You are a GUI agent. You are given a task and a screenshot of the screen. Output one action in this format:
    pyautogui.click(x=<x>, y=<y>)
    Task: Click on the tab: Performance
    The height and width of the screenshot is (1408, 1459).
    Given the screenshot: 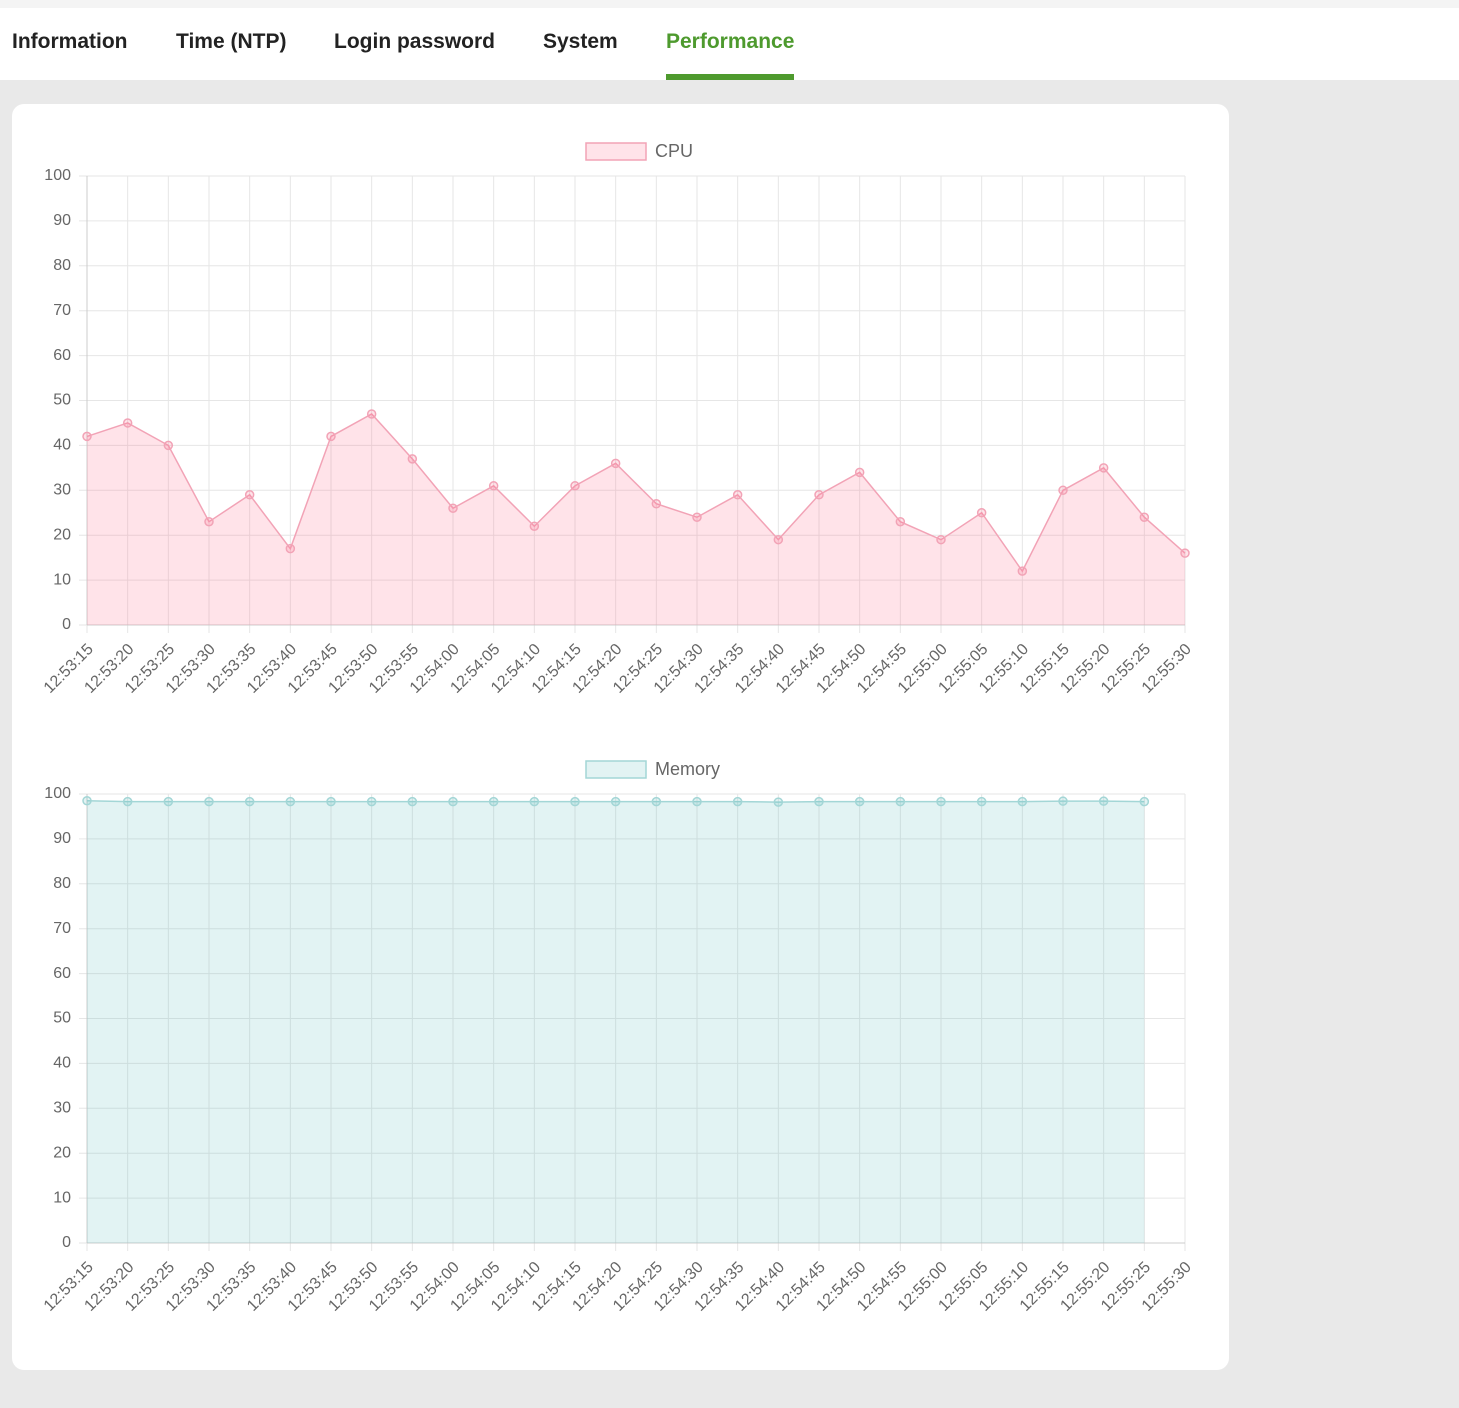 What is the action you would take?
    pyautogui.click(x=730, y=55)
    